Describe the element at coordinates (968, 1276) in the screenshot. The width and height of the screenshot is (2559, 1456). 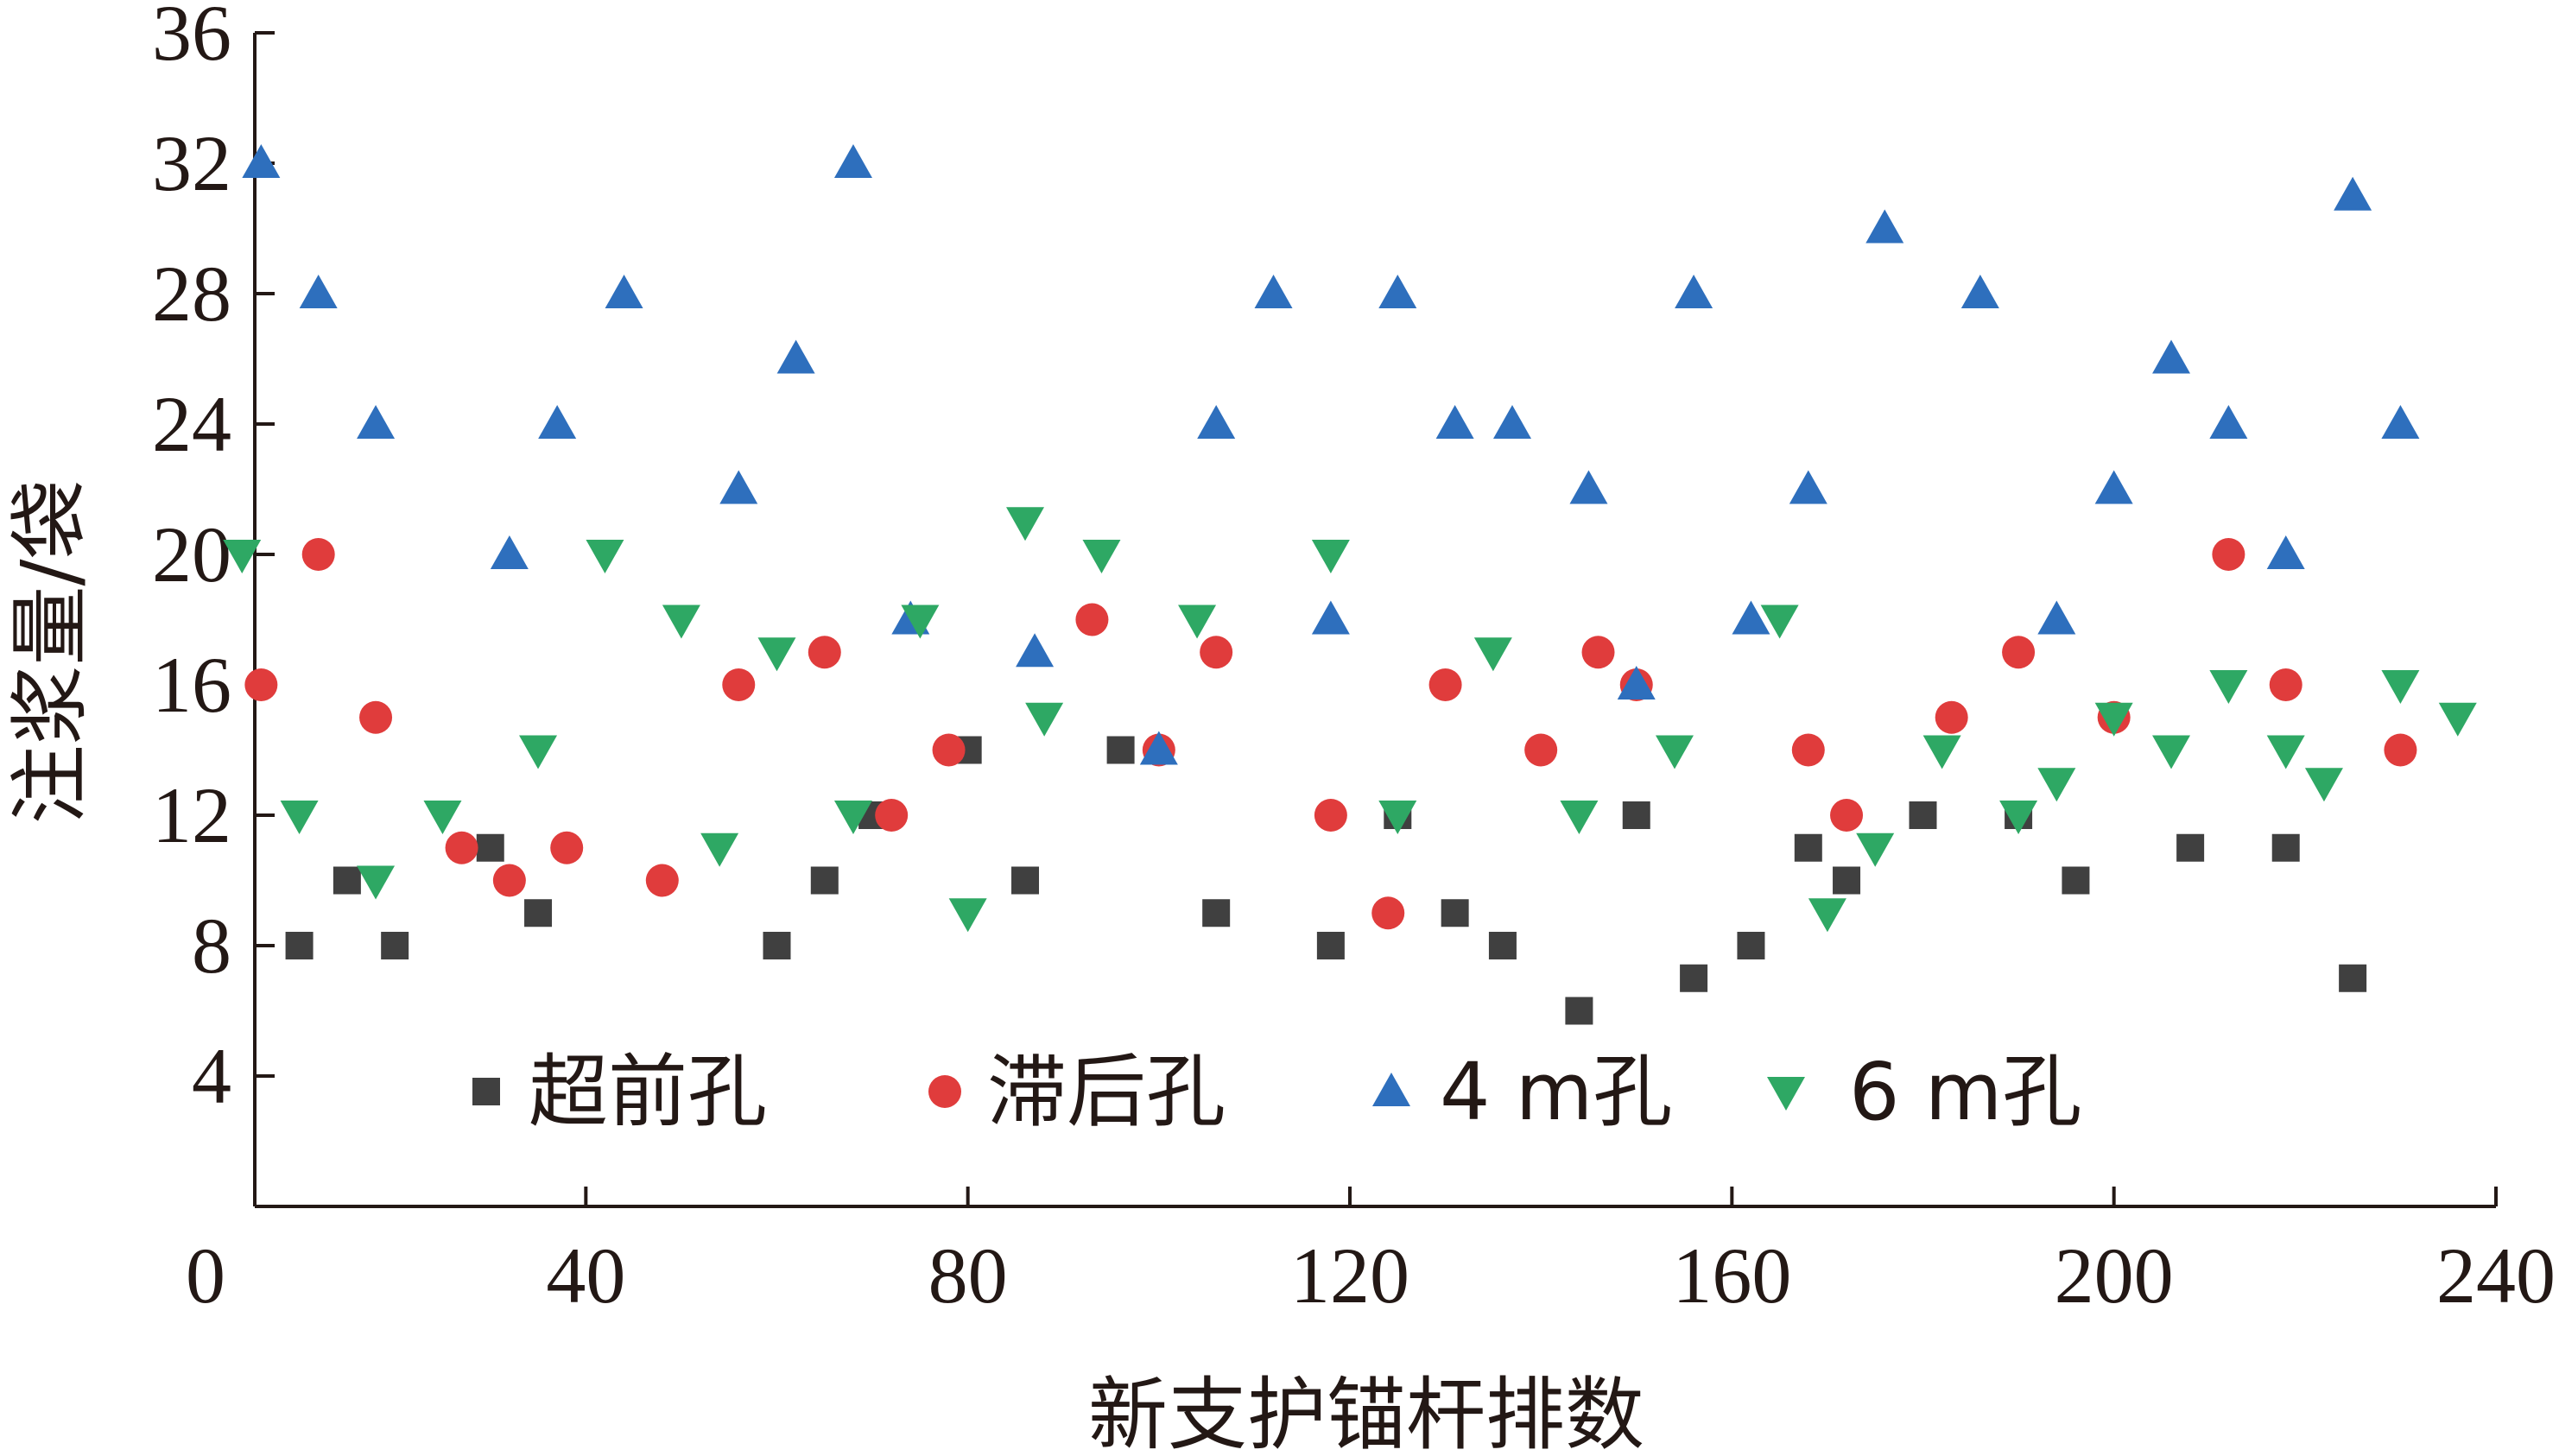
I see `x-tick-label: 80` at that location.